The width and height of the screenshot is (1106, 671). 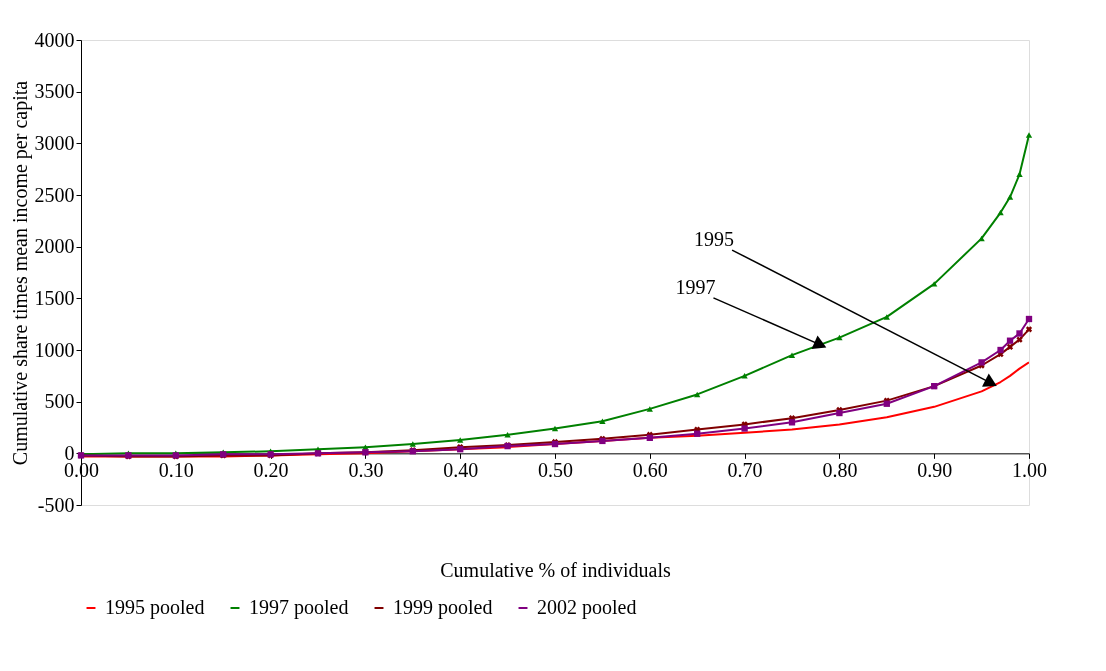 What do you see at coordinates (1029, 469) in the screenshot?
I see `x-tick-label: 1.00` at bounding box center [1029, 469].